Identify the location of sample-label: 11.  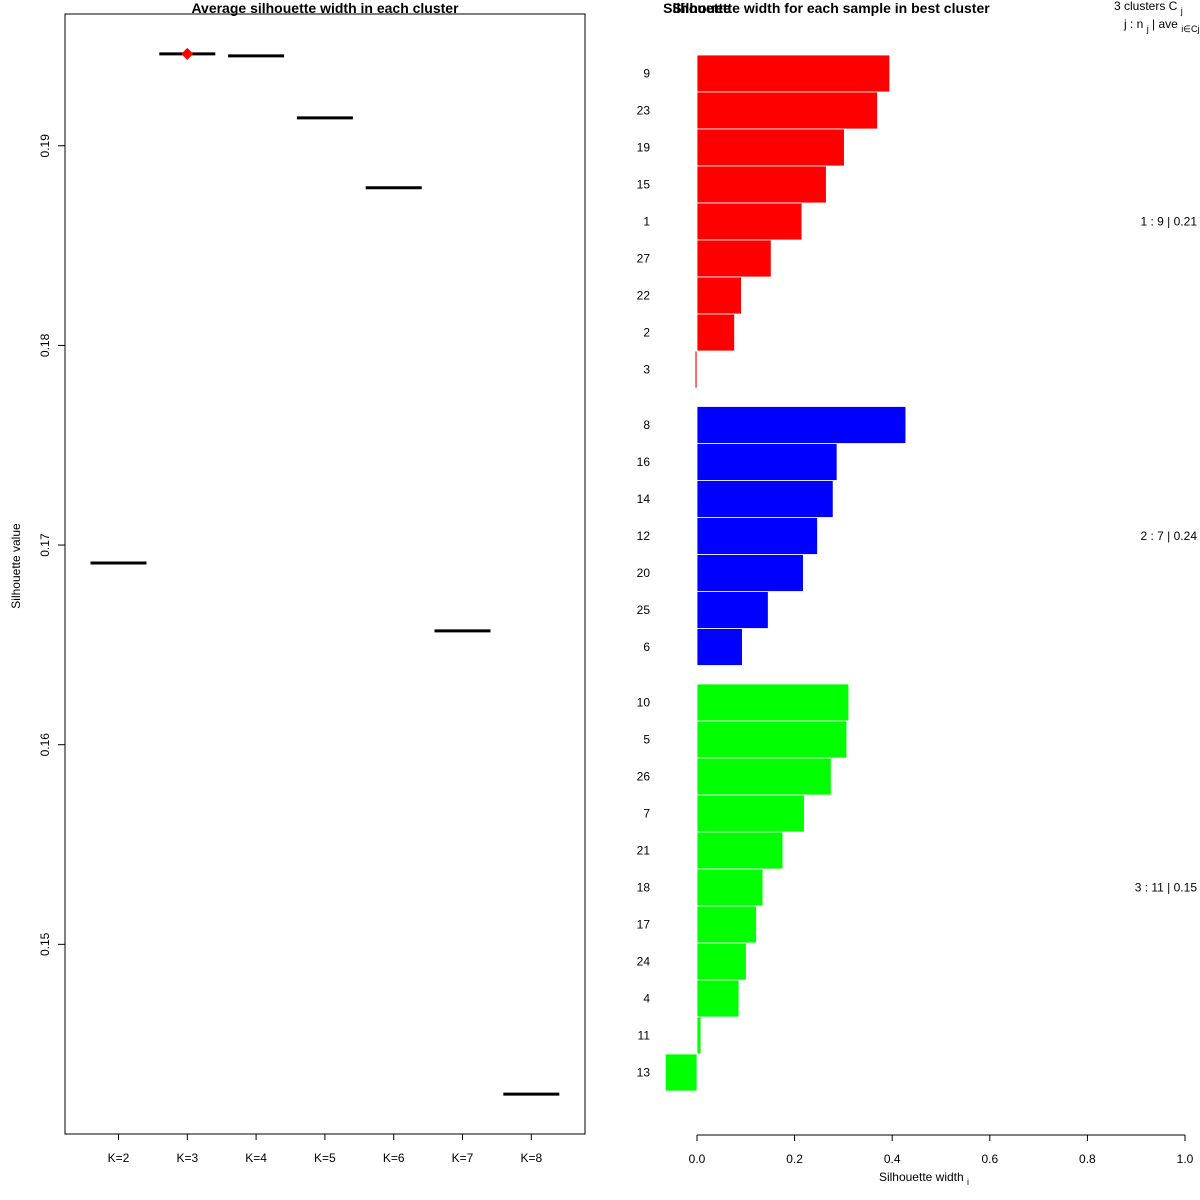
(644, 1036).